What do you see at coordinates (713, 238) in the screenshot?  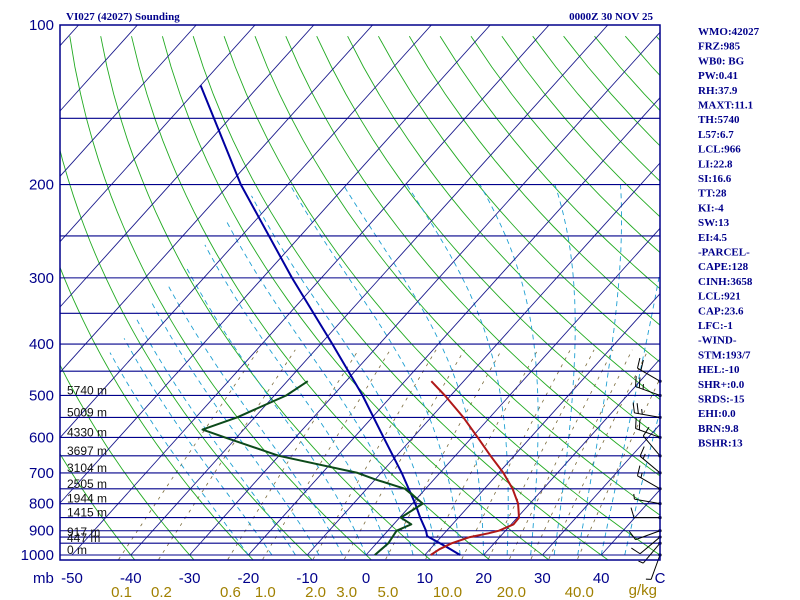 I see `index-item: EI:4.5` at bounding box center [713, 238].